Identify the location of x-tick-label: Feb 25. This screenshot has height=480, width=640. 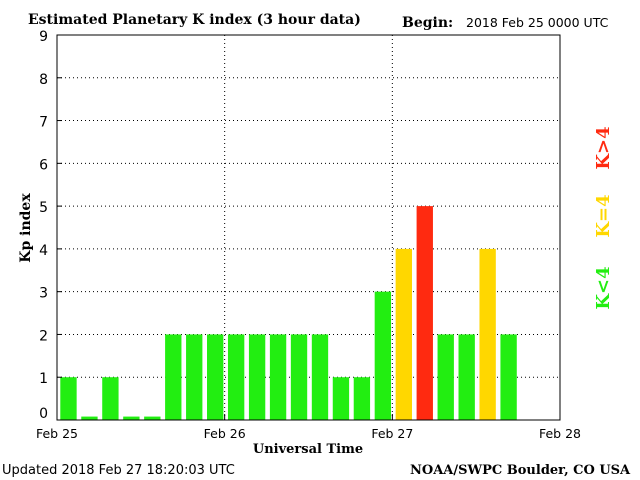
(57, 433).